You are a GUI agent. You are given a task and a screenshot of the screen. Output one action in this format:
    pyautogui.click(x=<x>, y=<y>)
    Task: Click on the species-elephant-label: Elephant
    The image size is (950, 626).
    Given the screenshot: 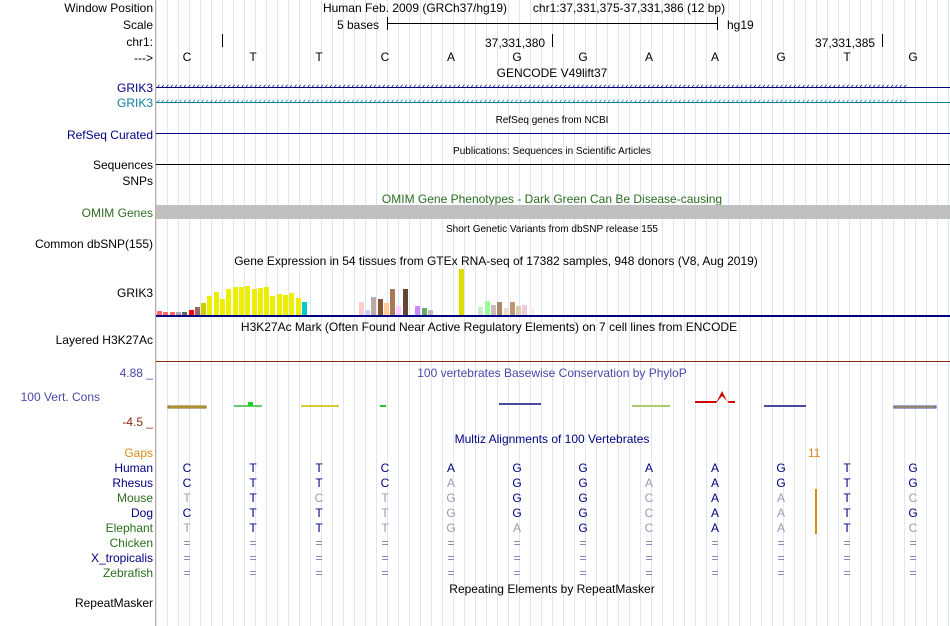 What is the action you would take?
    pyautogui.click(x=129, y=528)
    